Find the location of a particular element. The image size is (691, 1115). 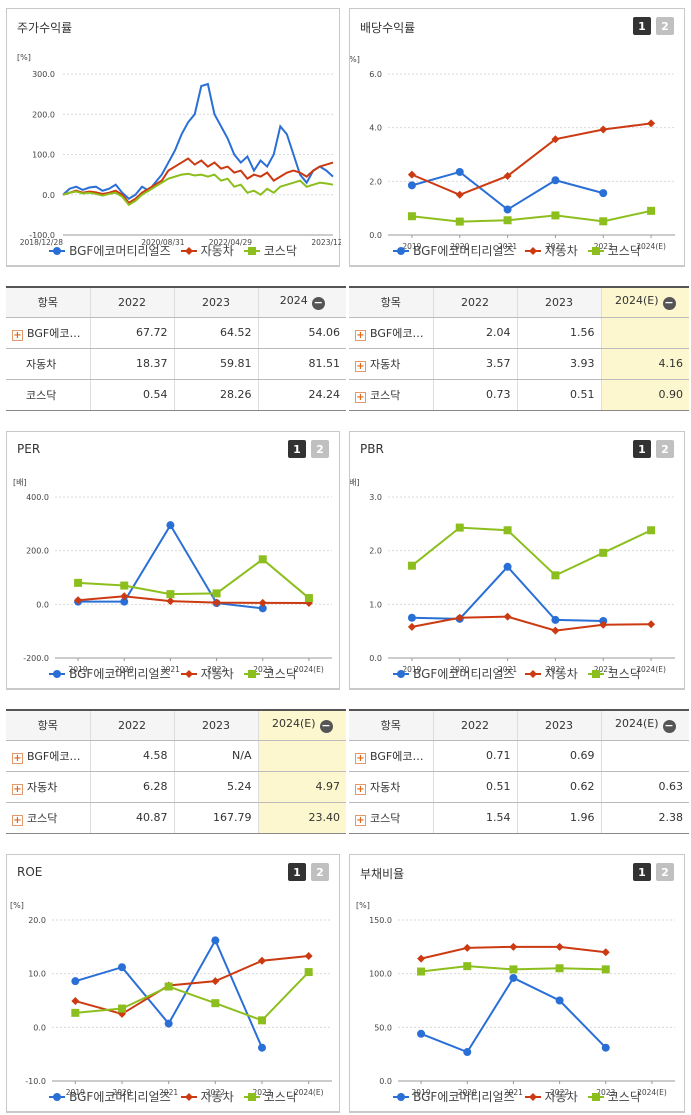

column-header: 항목 is located at coordinates (391, 302).